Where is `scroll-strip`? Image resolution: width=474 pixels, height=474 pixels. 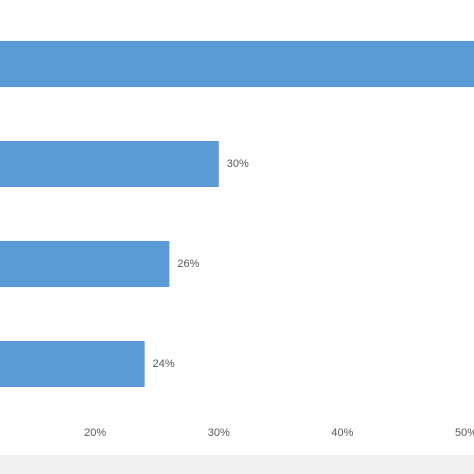 scroll-strip is located at coordinates (237, 464).